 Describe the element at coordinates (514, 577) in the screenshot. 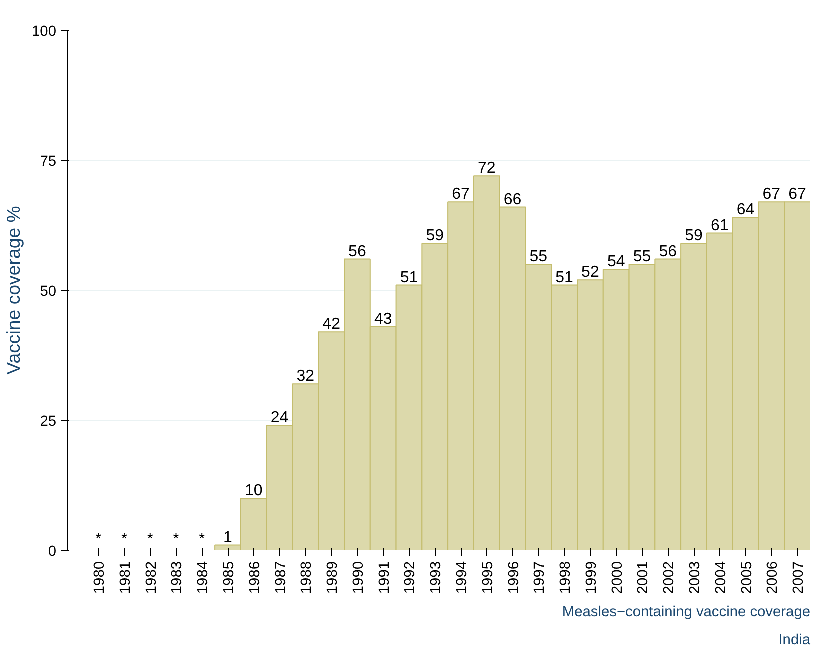

I see `x-tick-label: 1996` at that location.